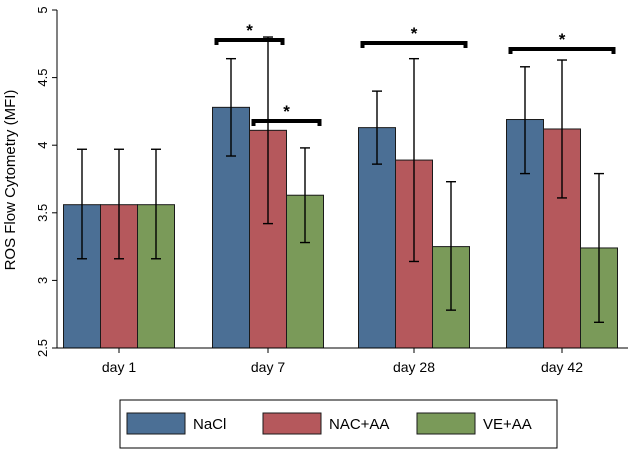  What do you see at coordinates (42, 348) in the screenshot?
I see `y-tick-label: 2.5` at bounding box center [42, 348].